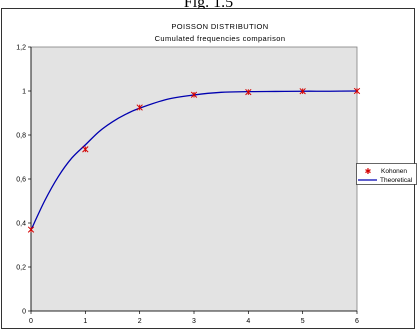 The height and width of the screenshot is (330, 417). Describe the element at coordinates (21, 223) in the screenshot. I see `y-tick-label: 0,4` at that location.